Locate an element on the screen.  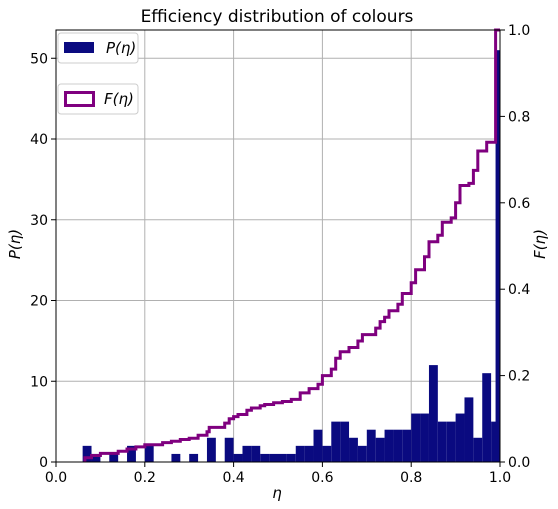
chart-title: Efficiency distribution of colours is located at coordinates (277, 17).